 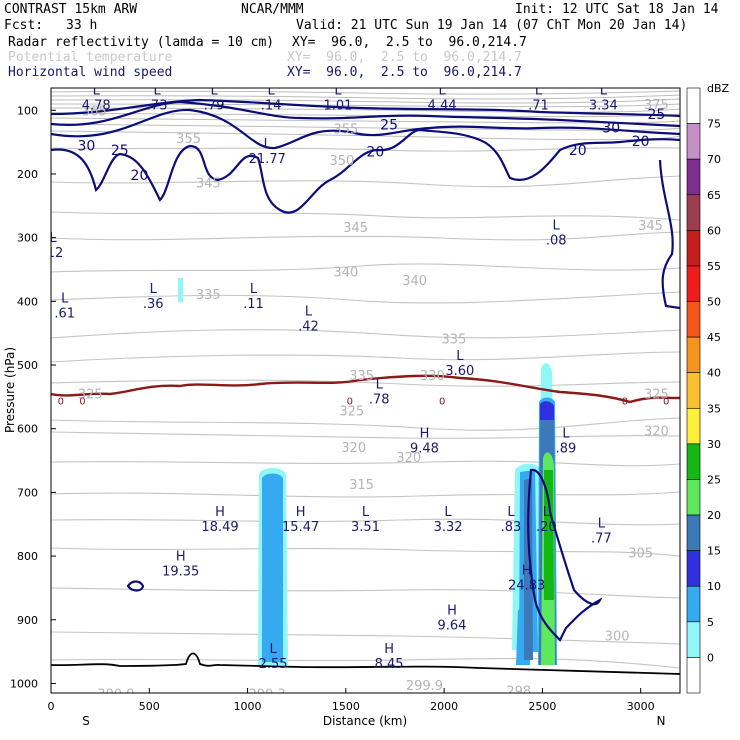 I want to click on theta-label: 345, so click(x=208, y=184).